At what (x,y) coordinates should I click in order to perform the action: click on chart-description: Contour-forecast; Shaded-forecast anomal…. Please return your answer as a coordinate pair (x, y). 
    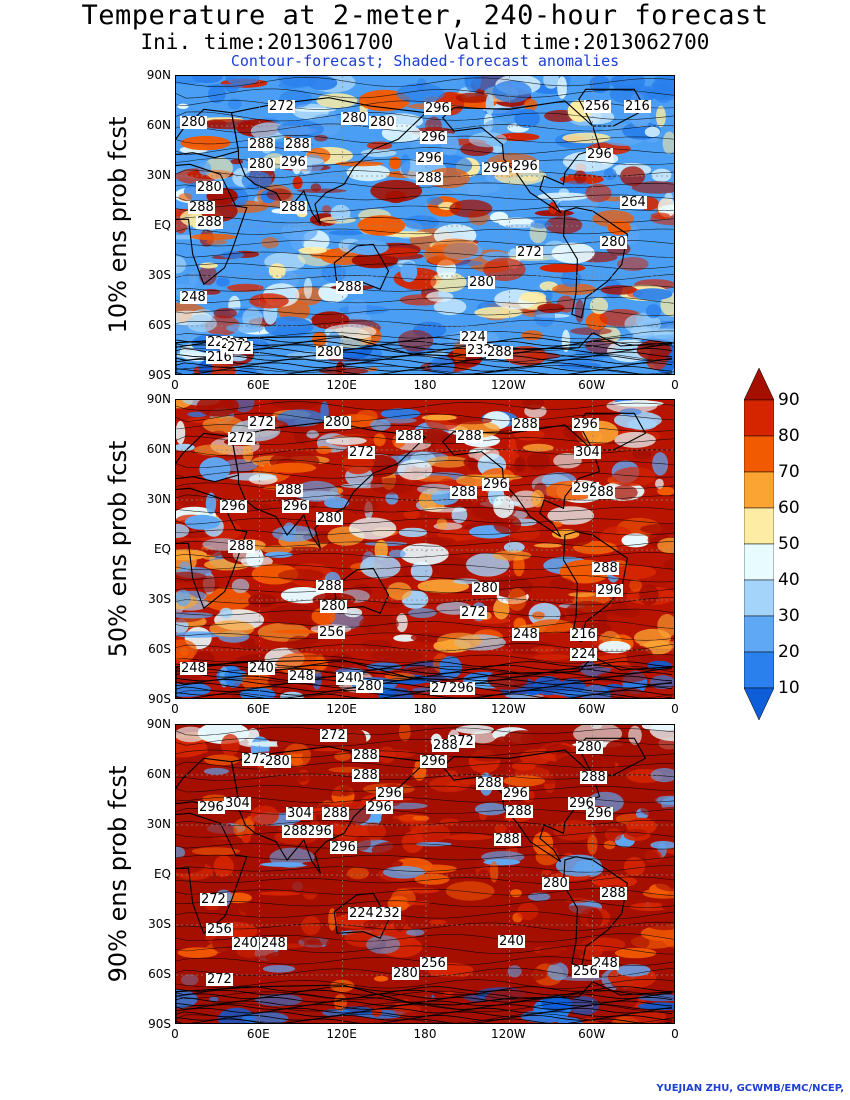
    Looking at the image, I should click on (425, 61).